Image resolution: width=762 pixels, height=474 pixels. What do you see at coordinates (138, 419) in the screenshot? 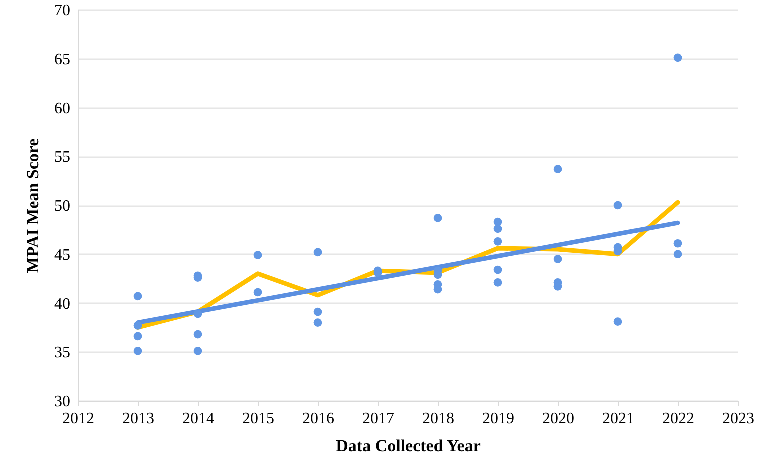
I see `x-tick-label: 2013` at bounding box center [138, 419].